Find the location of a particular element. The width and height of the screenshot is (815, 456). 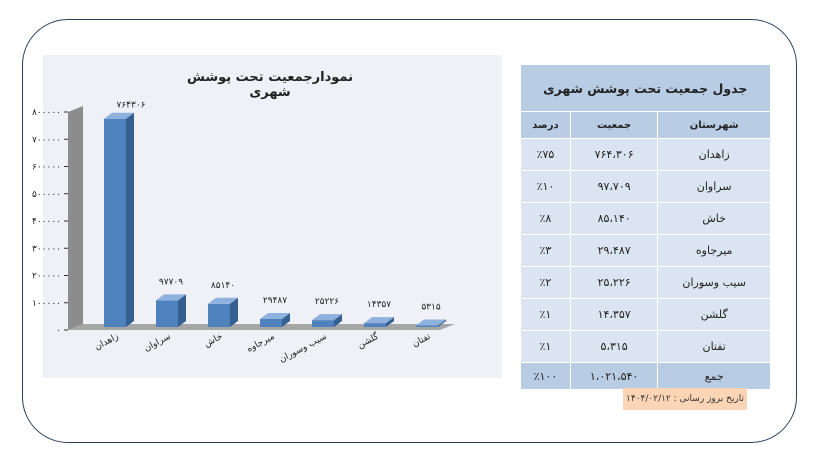

table-row: سیب وسوران ۲۵،۲۲۶ ٪۲ is located at coordinates (645, 282).